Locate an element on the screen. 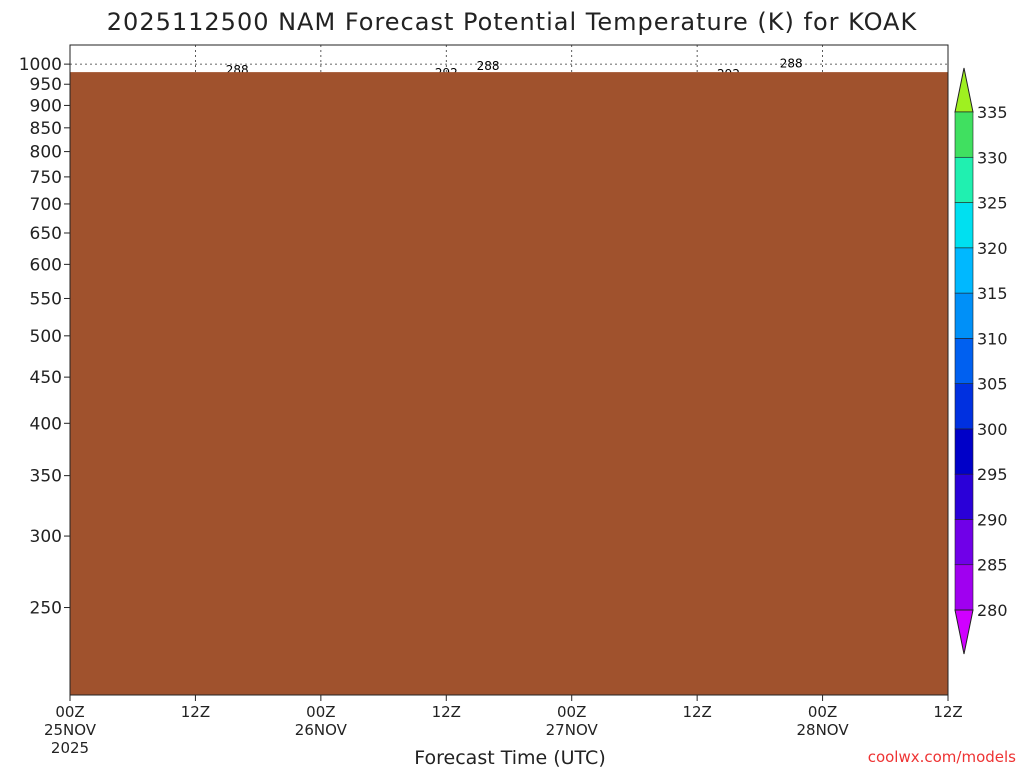  colorbar-label: 285 is located at coordinates (992, 565).